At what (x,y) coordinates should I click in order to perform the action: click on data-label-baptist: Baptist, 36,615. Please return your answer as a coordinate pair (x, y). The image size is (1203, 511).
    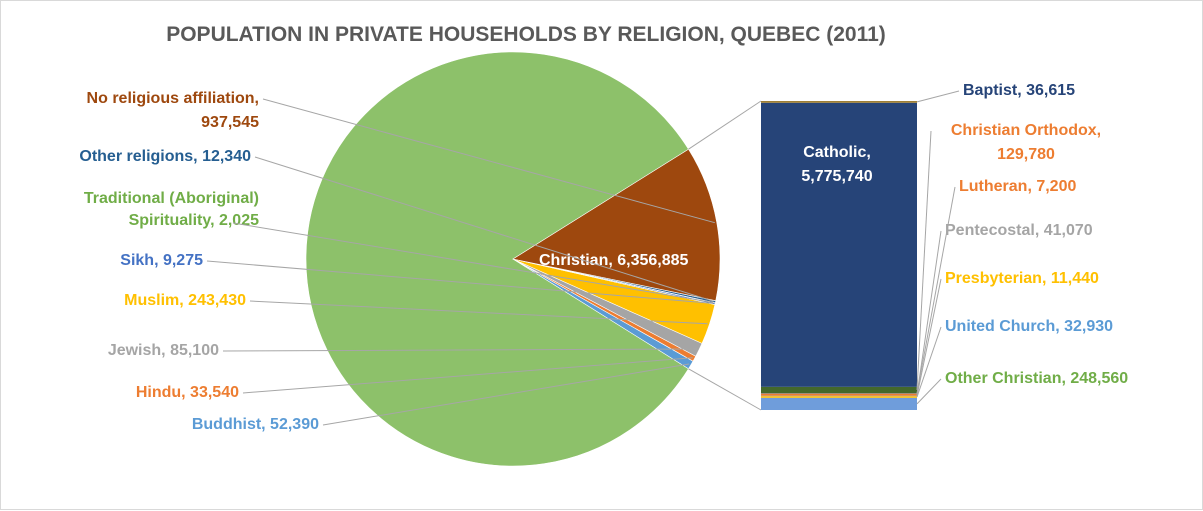
    Looking at the image, I should click on (1019, 90).